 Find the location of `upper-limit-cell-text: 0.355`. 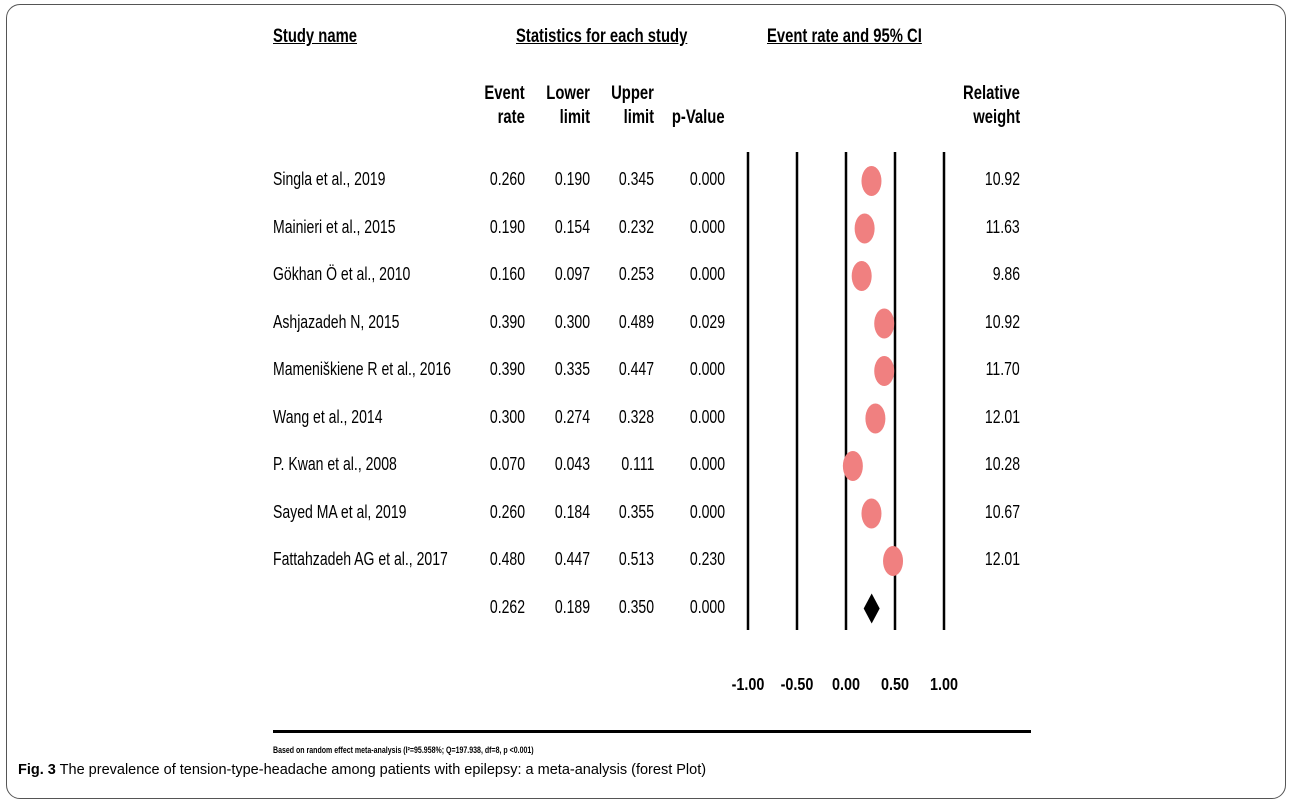

upper-limit-cell-text: 0.355 is located at coordinates (636, 511).